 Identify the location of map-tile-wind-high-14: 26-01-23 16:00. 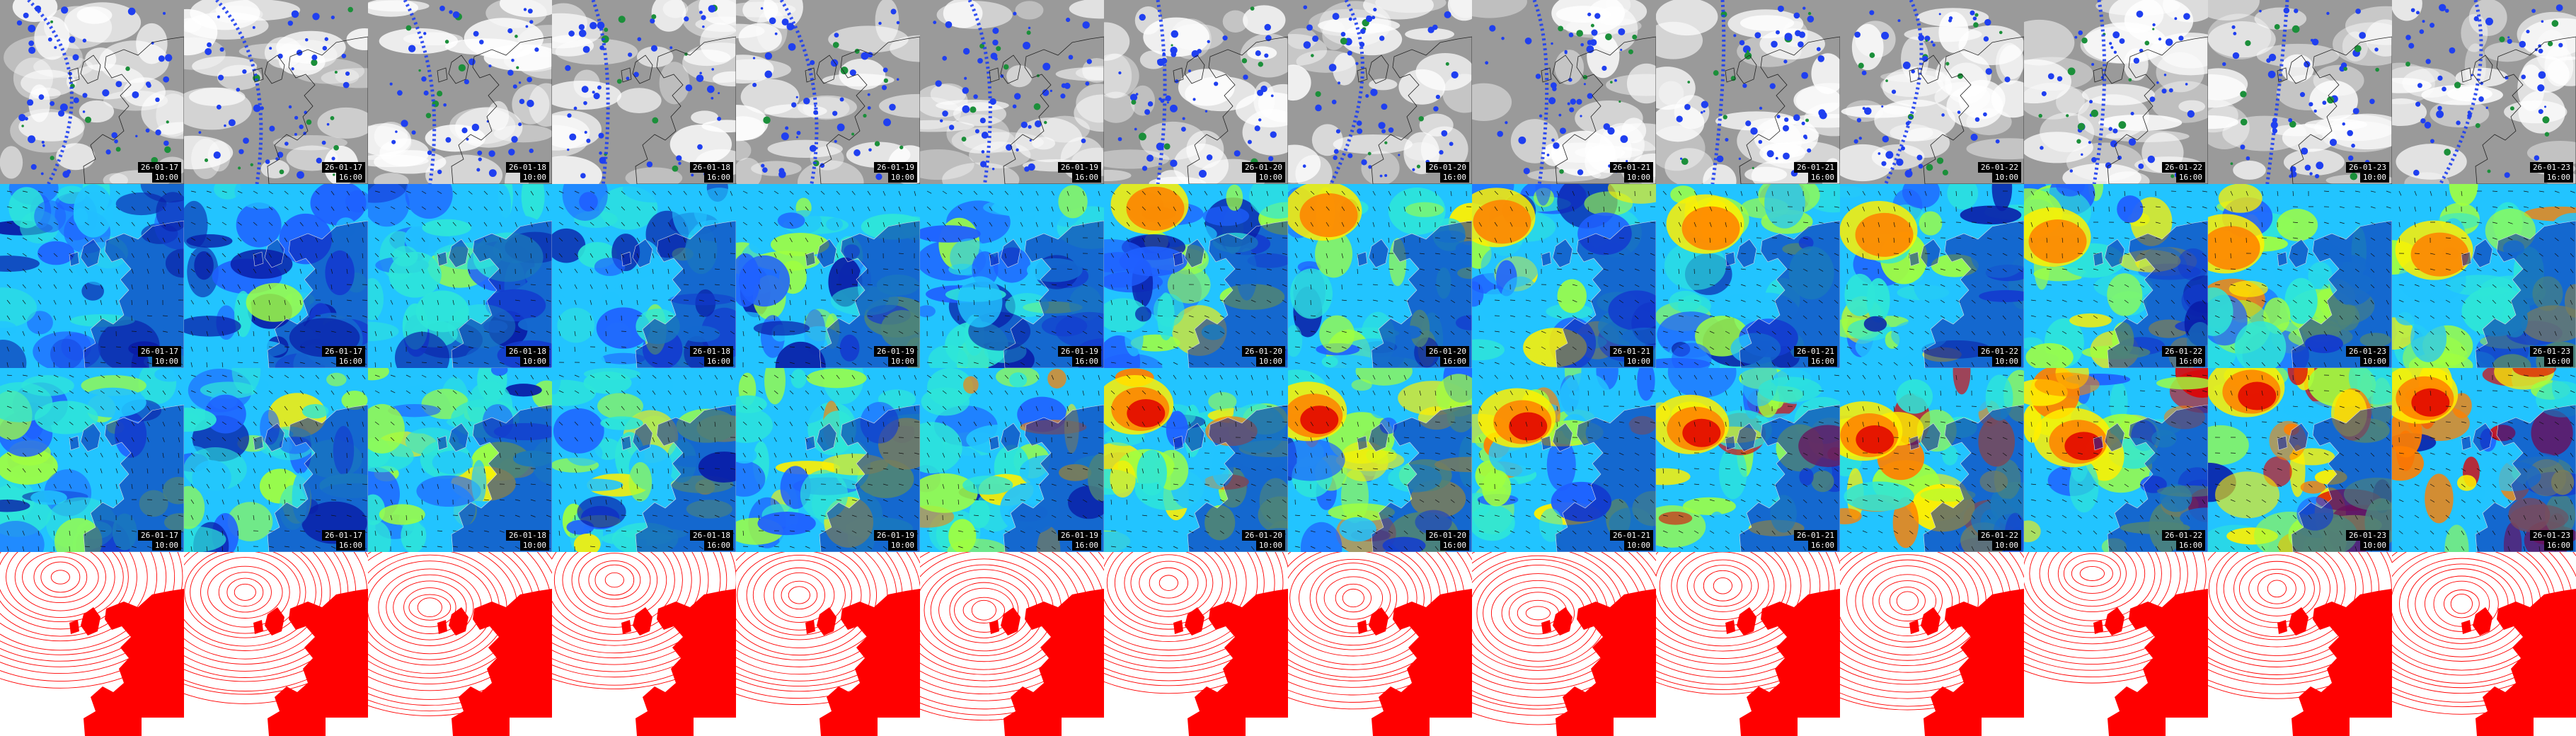
(2484, 460).